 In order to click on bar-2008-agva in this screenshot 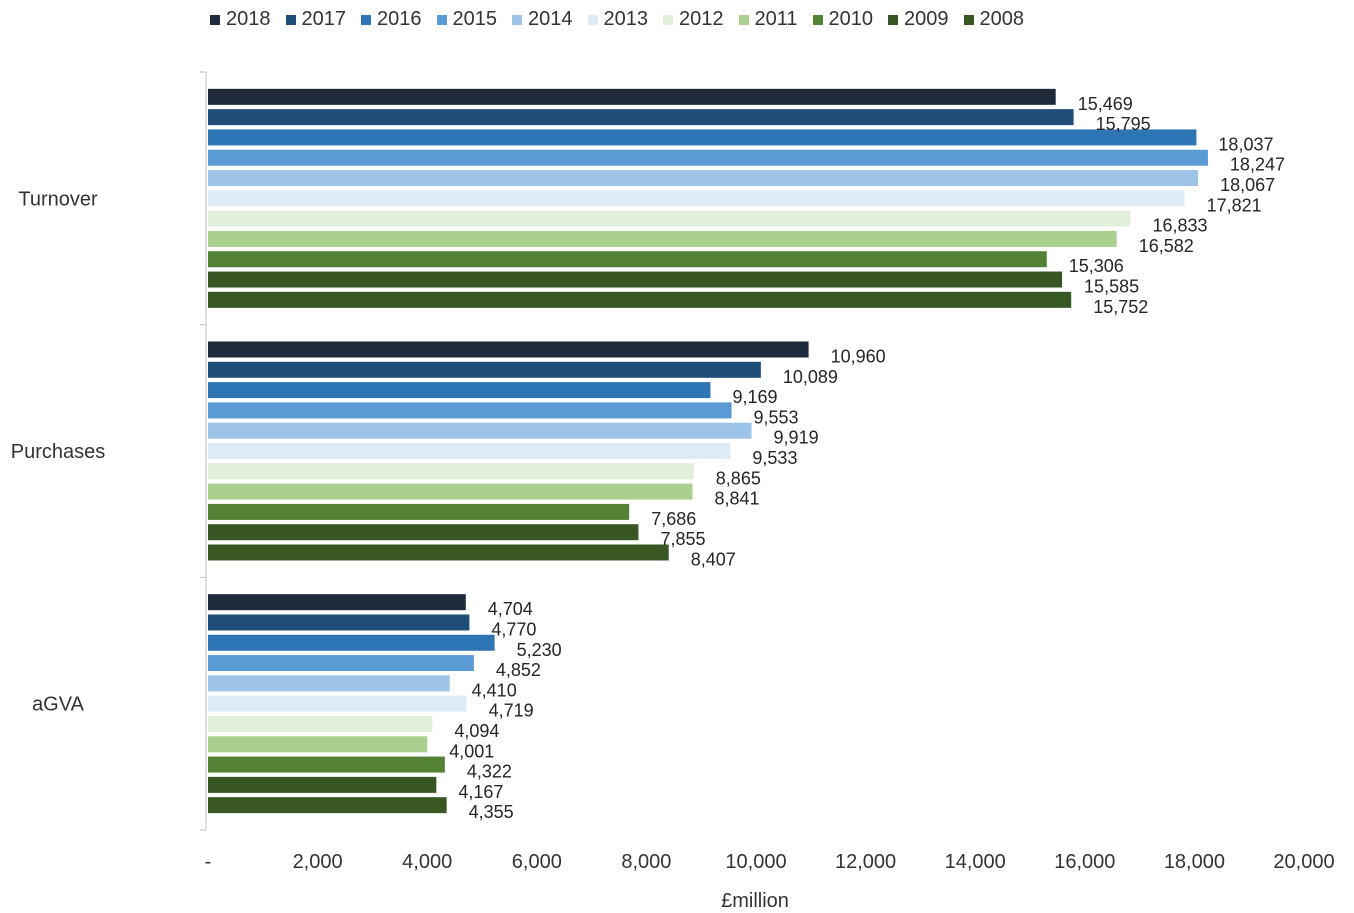, I will do `click(327, 805)`.